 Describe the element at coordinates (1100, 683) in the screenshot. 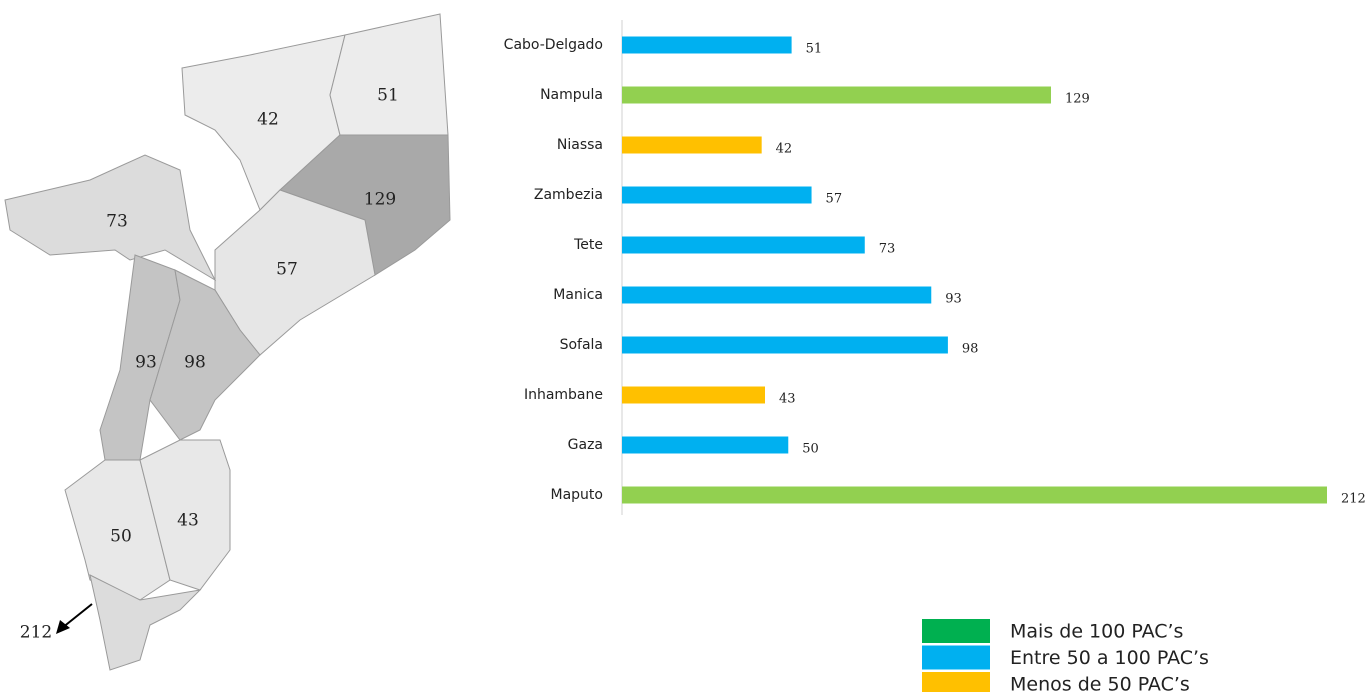

I see `legend-label: Menos de 50 PAC’s` at that location.